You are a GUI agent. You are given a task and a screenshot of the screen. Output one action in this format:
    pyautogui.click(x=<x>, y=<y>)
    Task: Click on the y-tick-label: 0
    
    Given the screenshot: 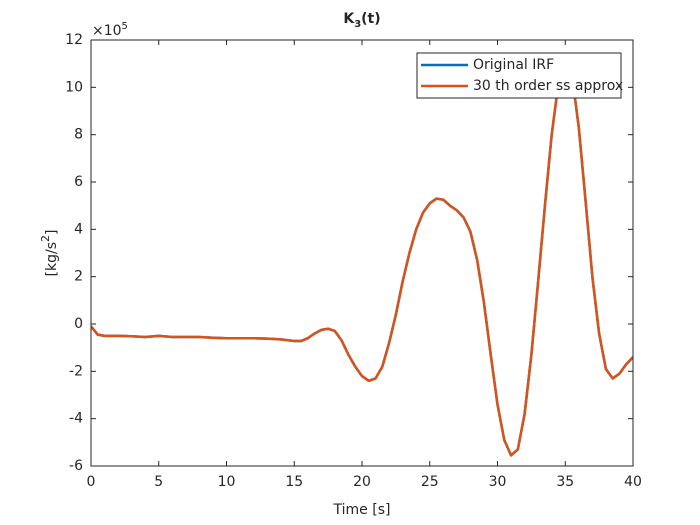 What is the action you would take?
    pyautogui.click(x=78, y=324)
    